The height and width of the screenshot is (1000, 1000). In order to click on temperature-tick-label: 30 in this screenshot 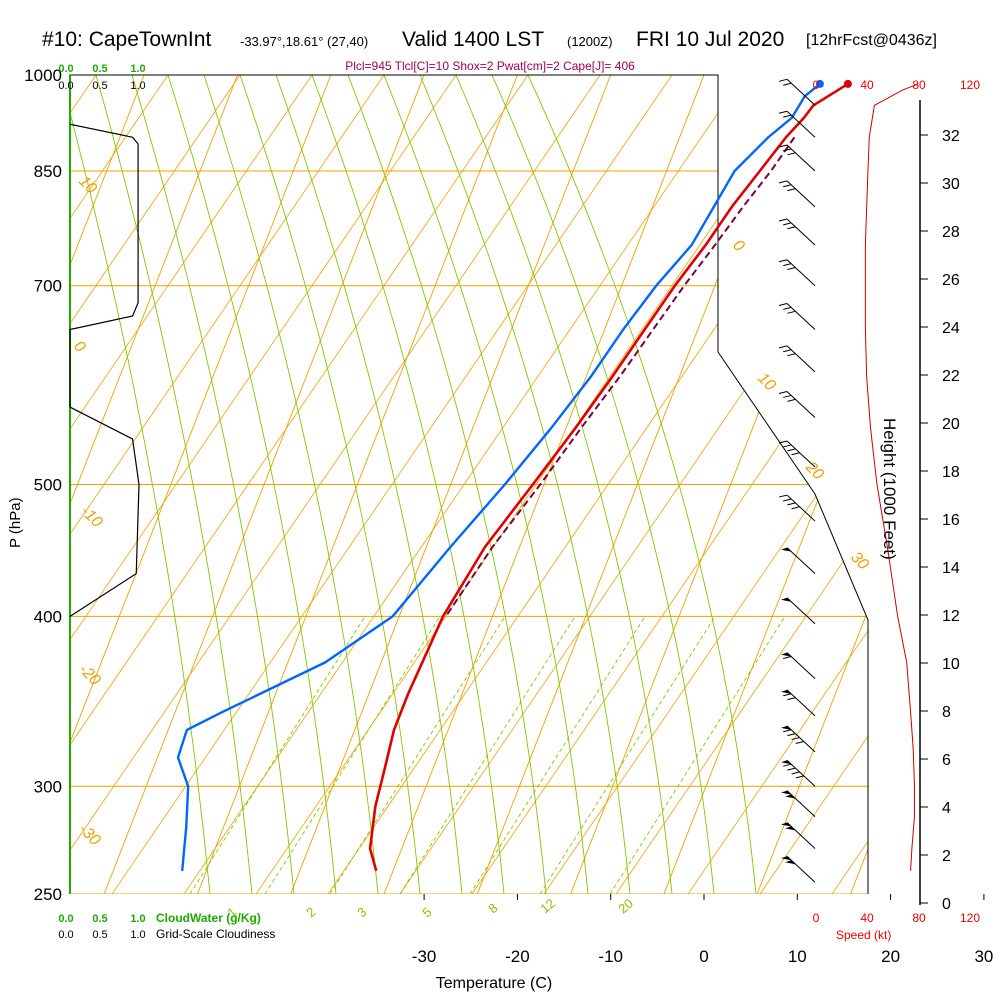, I will do `click(983, 956)`.